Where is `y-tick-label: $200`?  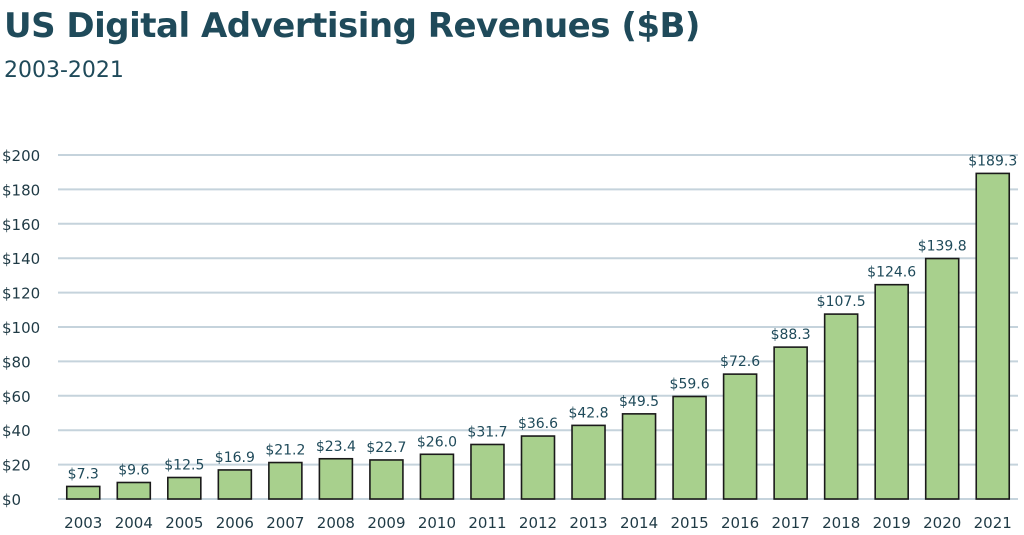 y-tick-label: $200 is located at coordinates (21, 156).